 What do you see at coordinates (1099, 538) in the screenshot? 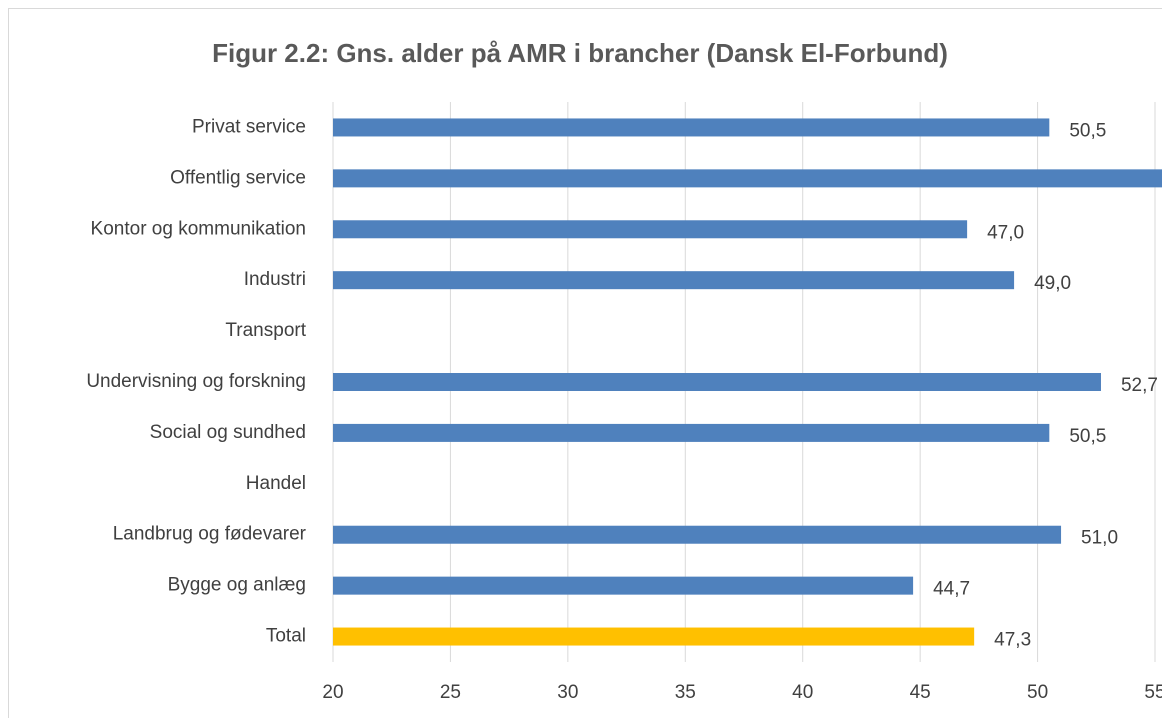
I see `value-label: 51,0` at bounding box center [1099, 538].